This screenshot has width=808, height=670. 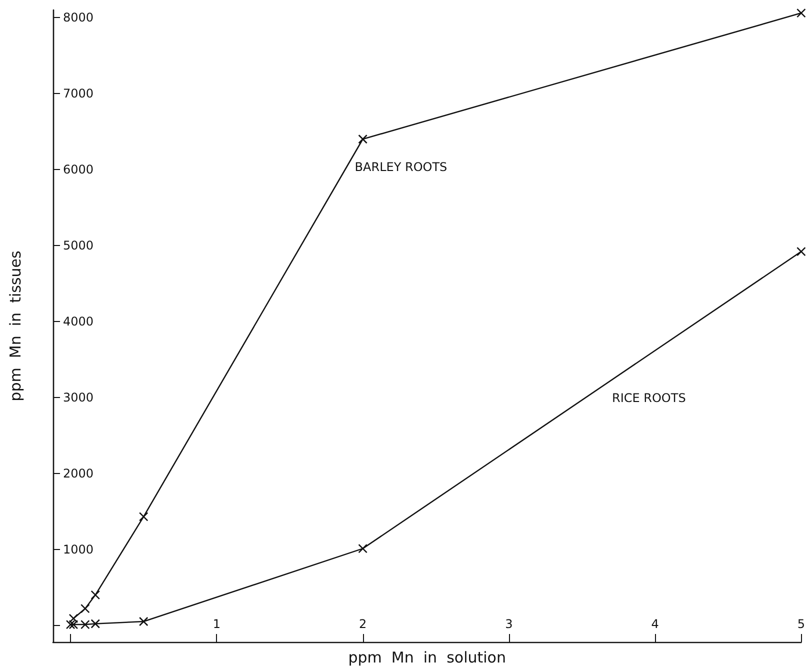 What do you see at coordinates (15, 326) in the screenshot?
I see `y-axis-title: ppm Mn in tissues` at bounding box center [15, 326].